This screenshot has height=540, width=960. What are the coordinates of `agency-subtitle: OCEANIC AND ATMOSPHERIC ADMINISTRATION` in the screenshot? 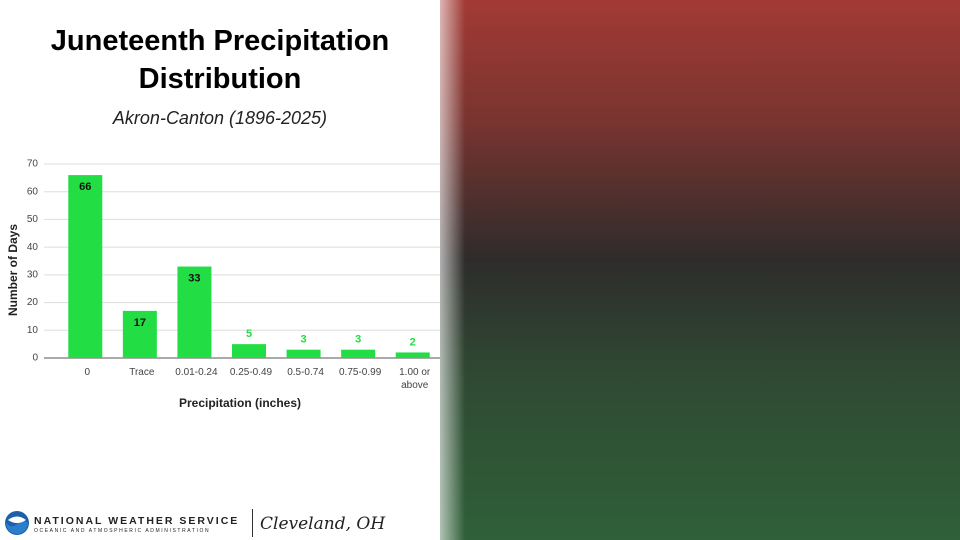 It's located at (122, 531).